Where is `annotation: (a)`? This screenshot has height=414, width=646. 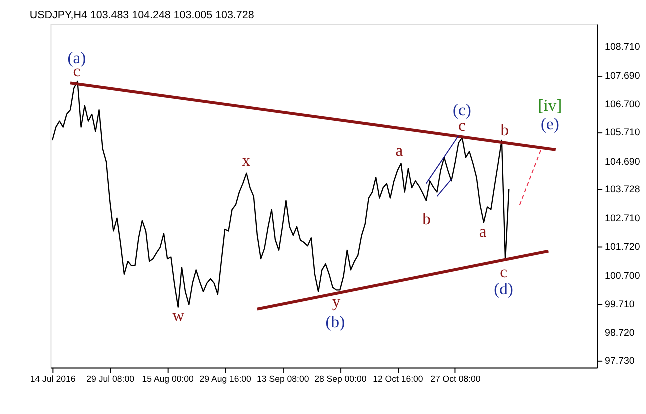 annotation: (a) is located at coordinates (77, 58).